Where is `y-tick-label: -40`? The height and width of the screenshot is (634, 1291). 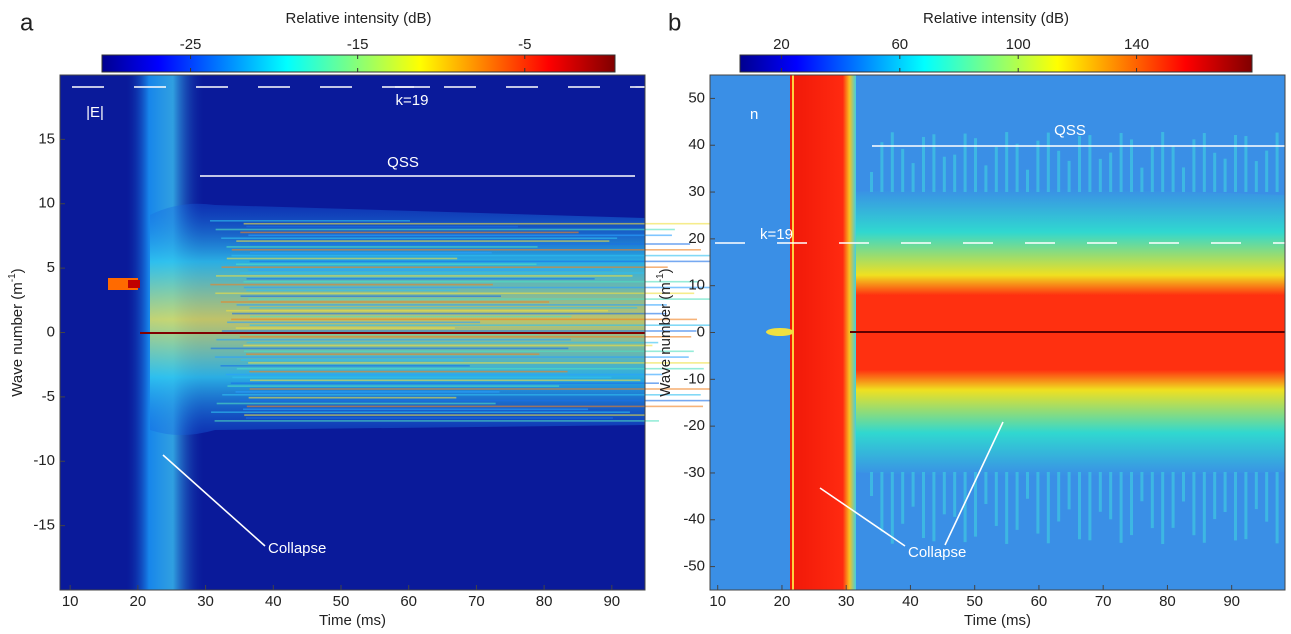
y-tick-label: -40 is located at coordinates (694, 519).